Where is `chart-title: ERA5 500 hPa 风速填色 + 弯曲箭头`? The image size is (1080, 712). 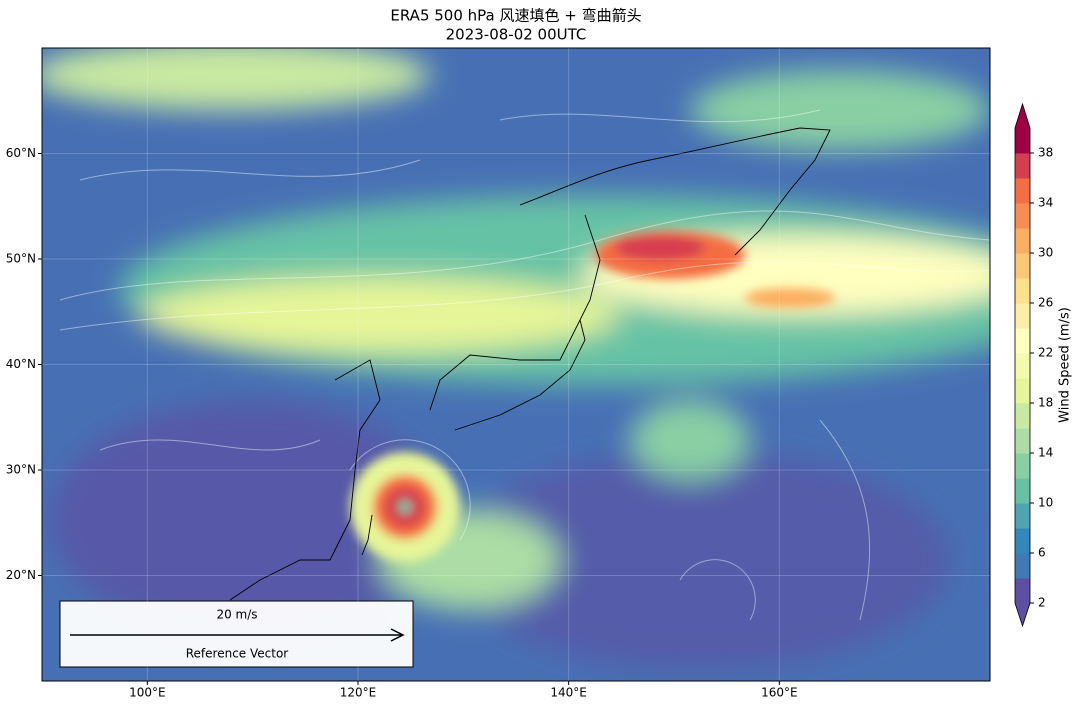
chart-title: ERA5 500 hPa 风速填色 + 弯曲箭头 is located at coordinates (515, 16).